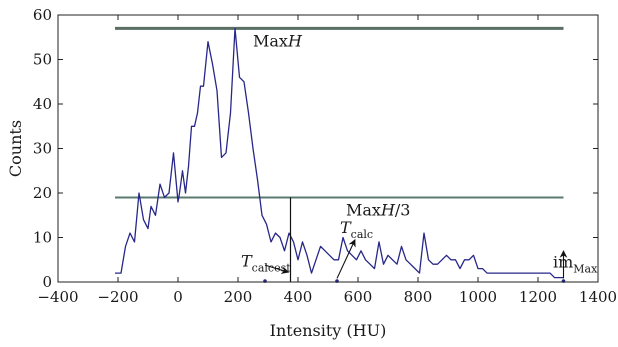 Image resolution: width=618 pixels, height=347 pixels. What do you see at coordinates (42, 193) in the screenshot?
I see `y-tick-label: 20` at bounding box center [42, 193].